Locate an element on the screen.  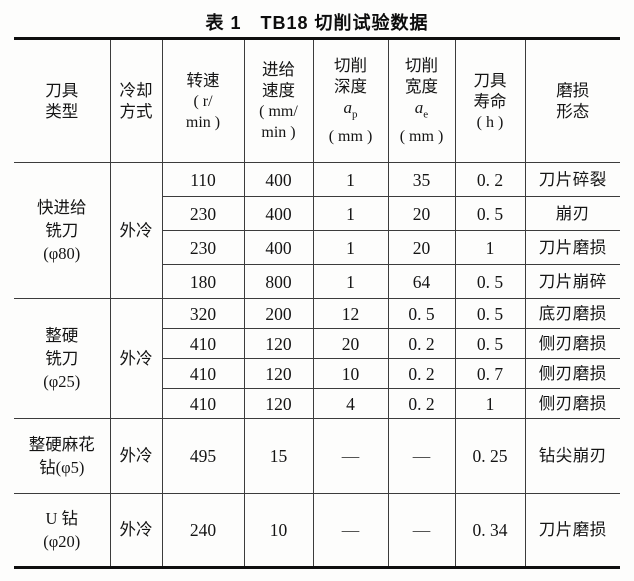
width-symbol: ae is located at coordinates (421, 111).